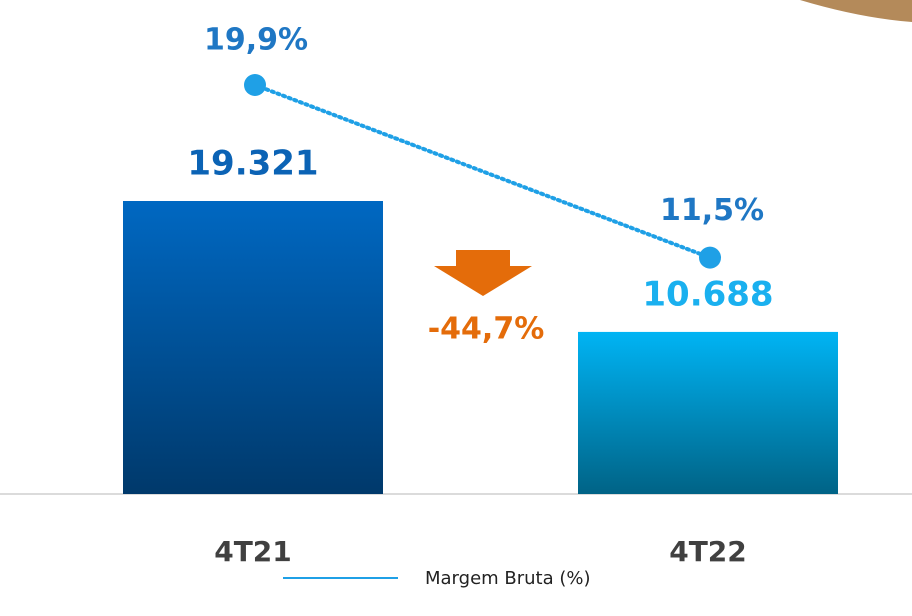 Image resolution: width=912 pixels, height=616 pixels. Describe the element at coordinates (252, 164) in the screenshot. I see `value-label: 19.321` at that location.